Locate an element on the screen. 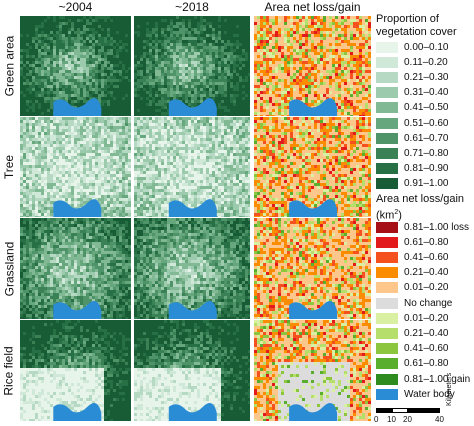 The image size is (474, 426). legend-vegetation-item: 0.41–0.50 is located at coordinates (412, 108).